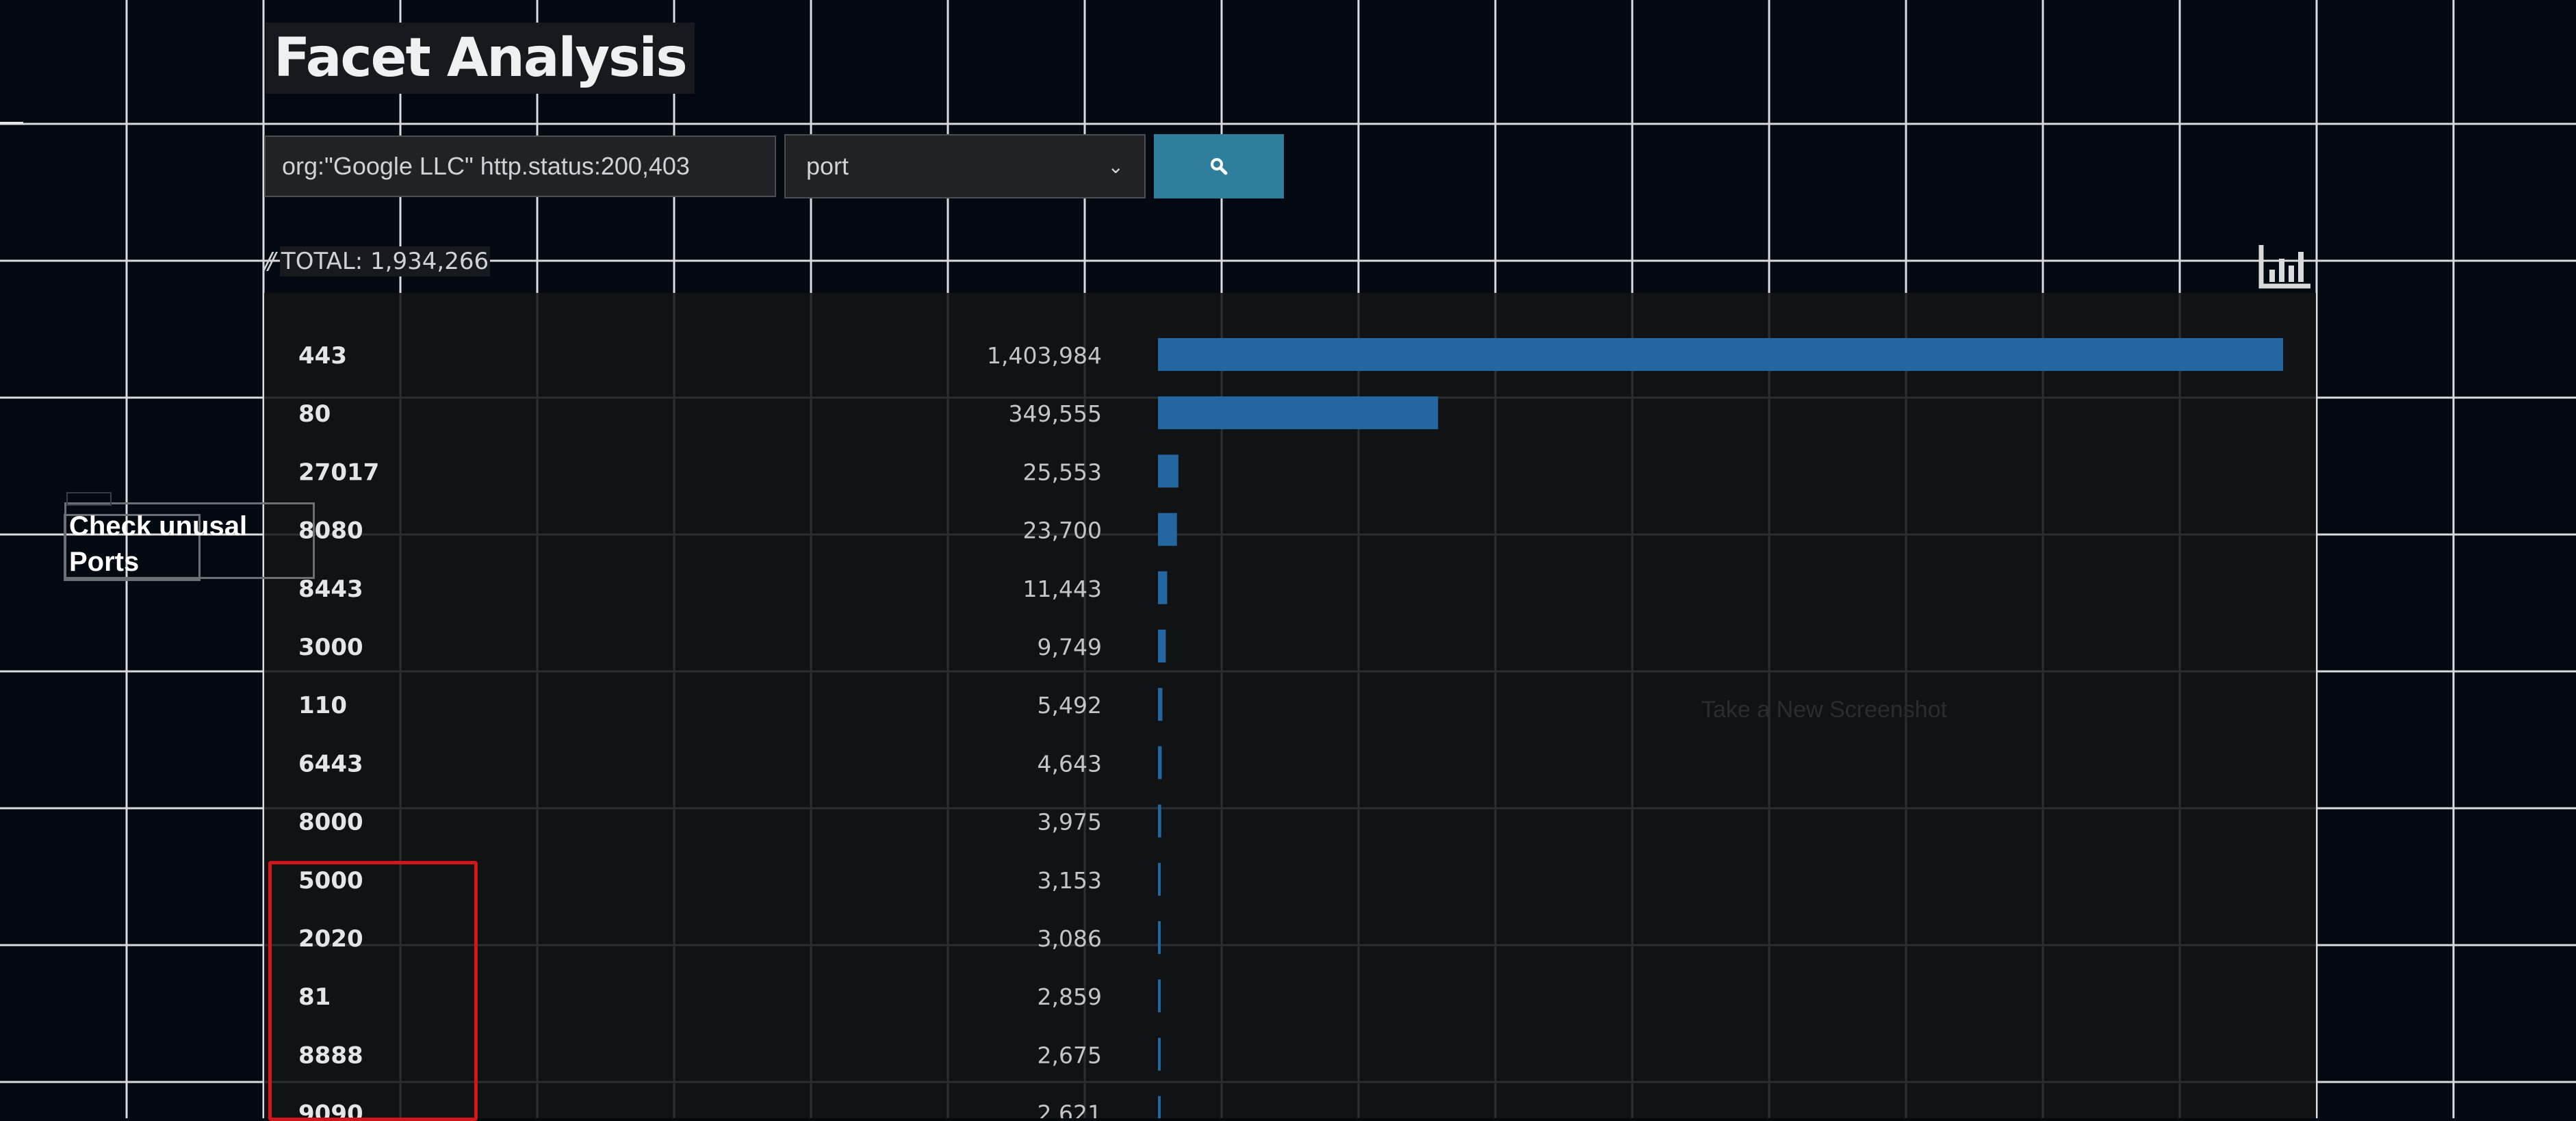  What do you see at coordinates (330, 647) in the screenshot?
I see `port-label: 3000` at bounding box center [330, 647].